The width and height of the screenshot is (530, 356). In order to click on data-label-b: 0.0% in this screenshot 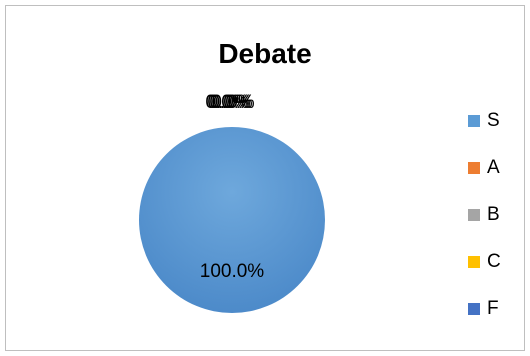, I will do `click(228, 102)`.